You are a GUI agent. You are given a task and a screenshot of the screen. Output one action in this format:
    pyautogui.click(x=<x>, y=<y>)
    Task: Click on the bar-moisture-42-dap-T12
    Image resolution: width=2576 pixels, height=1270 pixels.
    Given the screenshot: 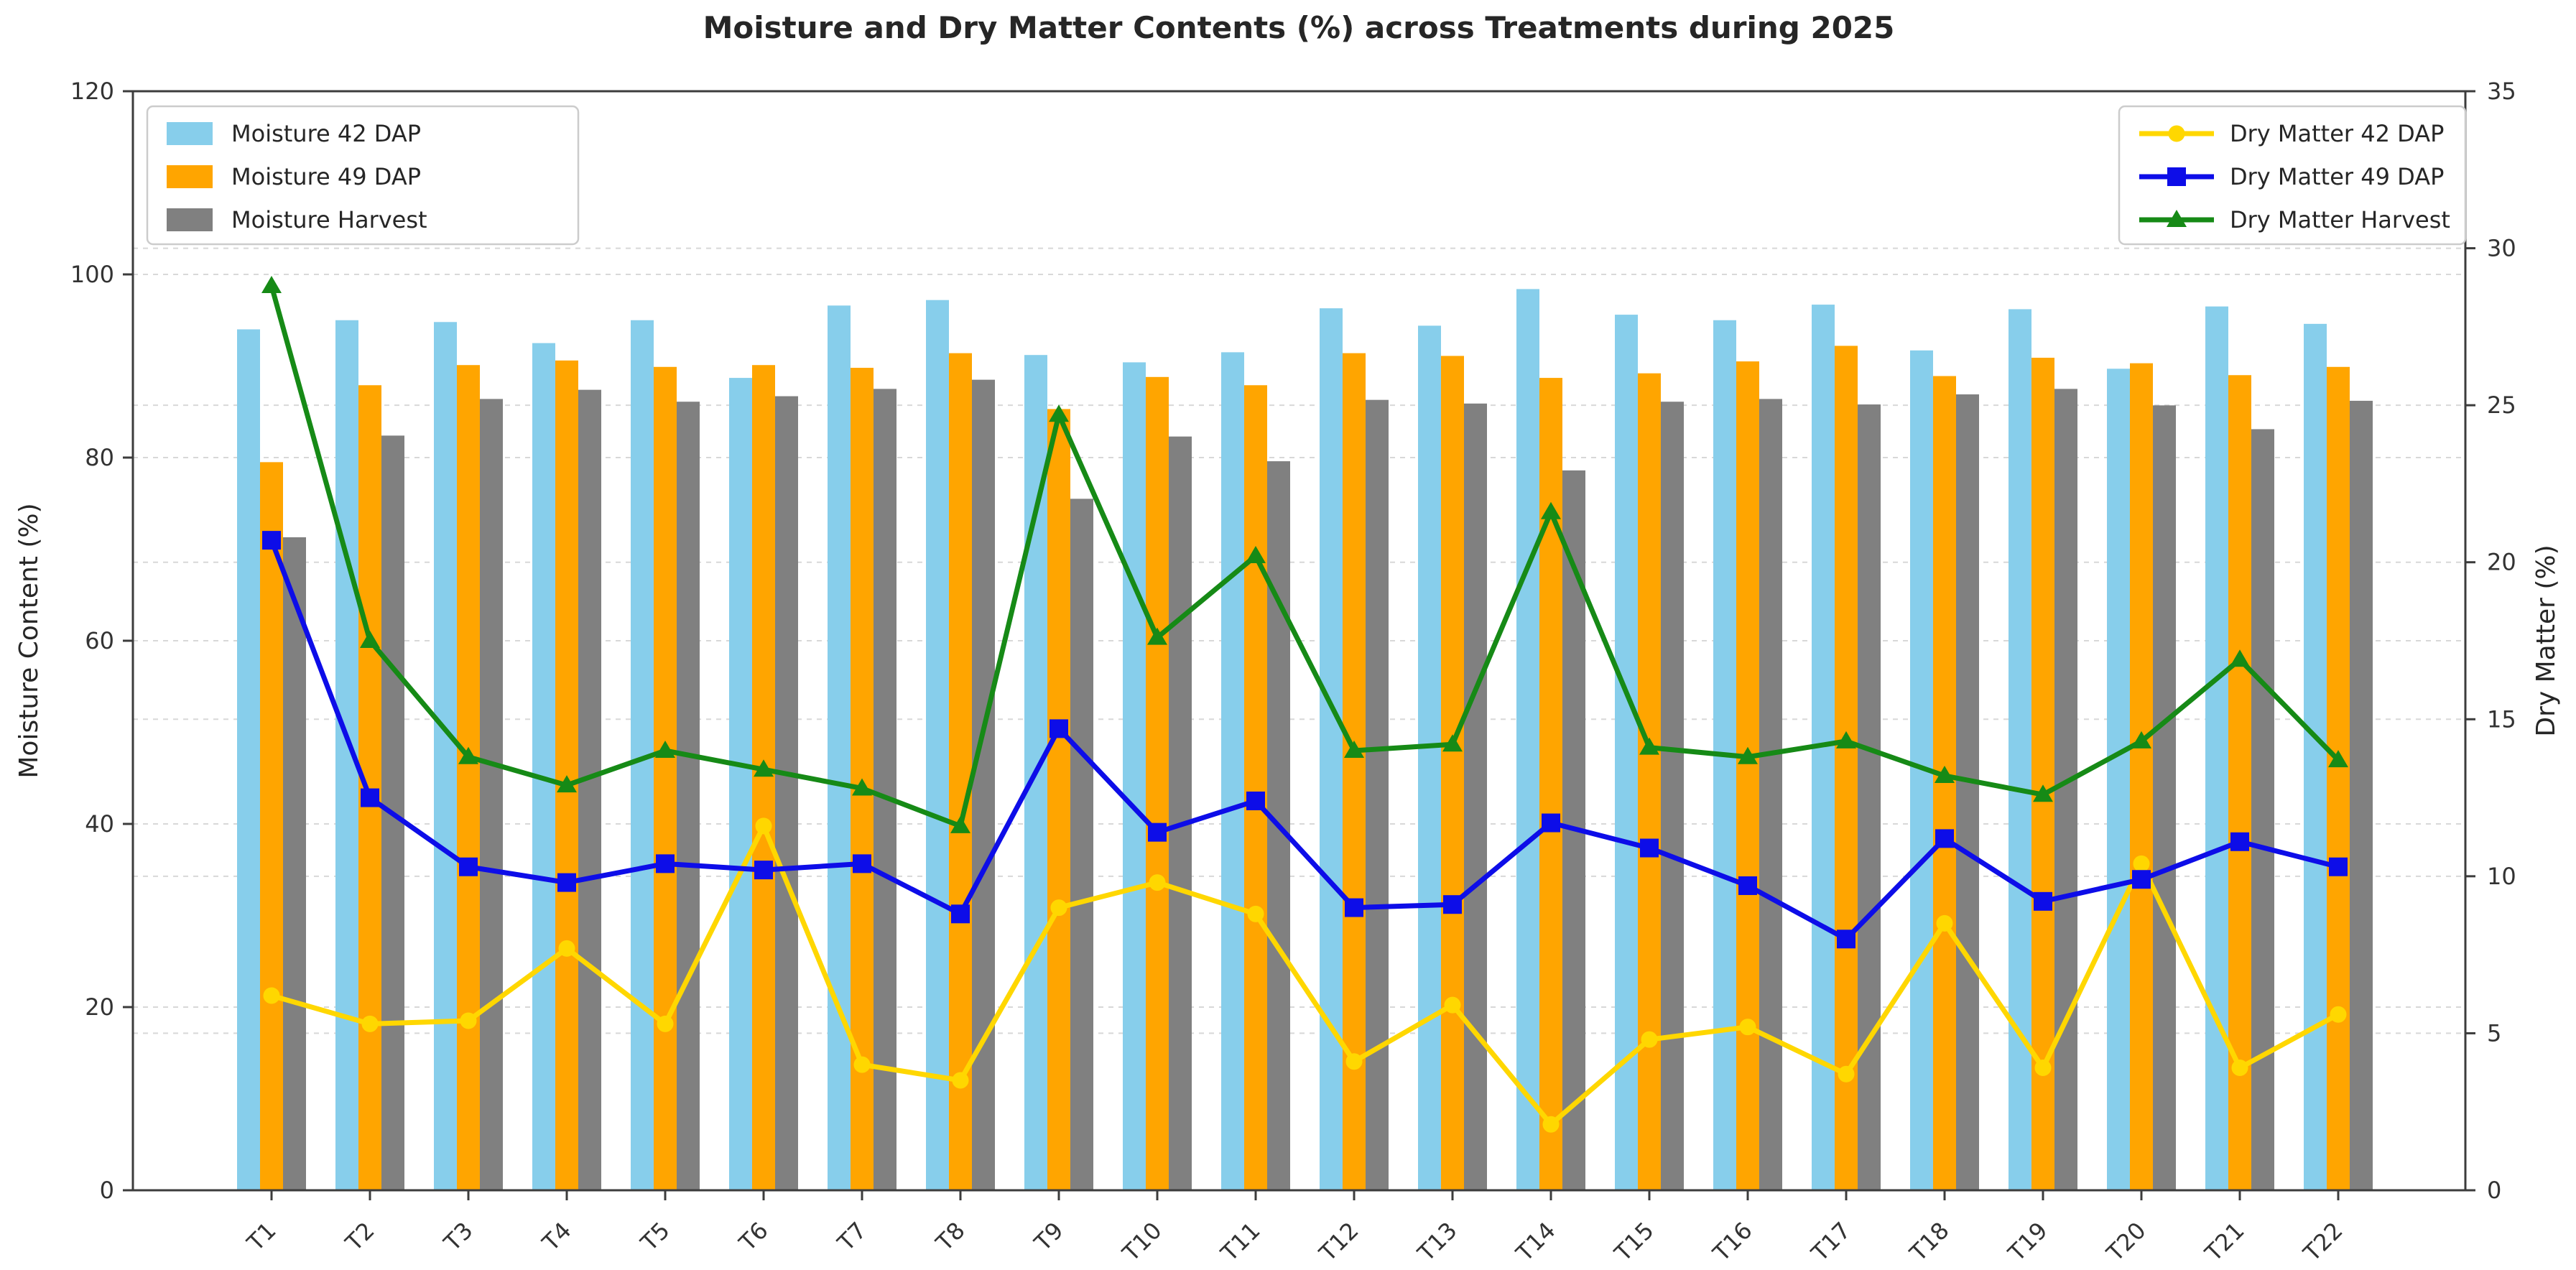 What is the action you would take?
    pyautogui.click(x=1331, y=749)
    